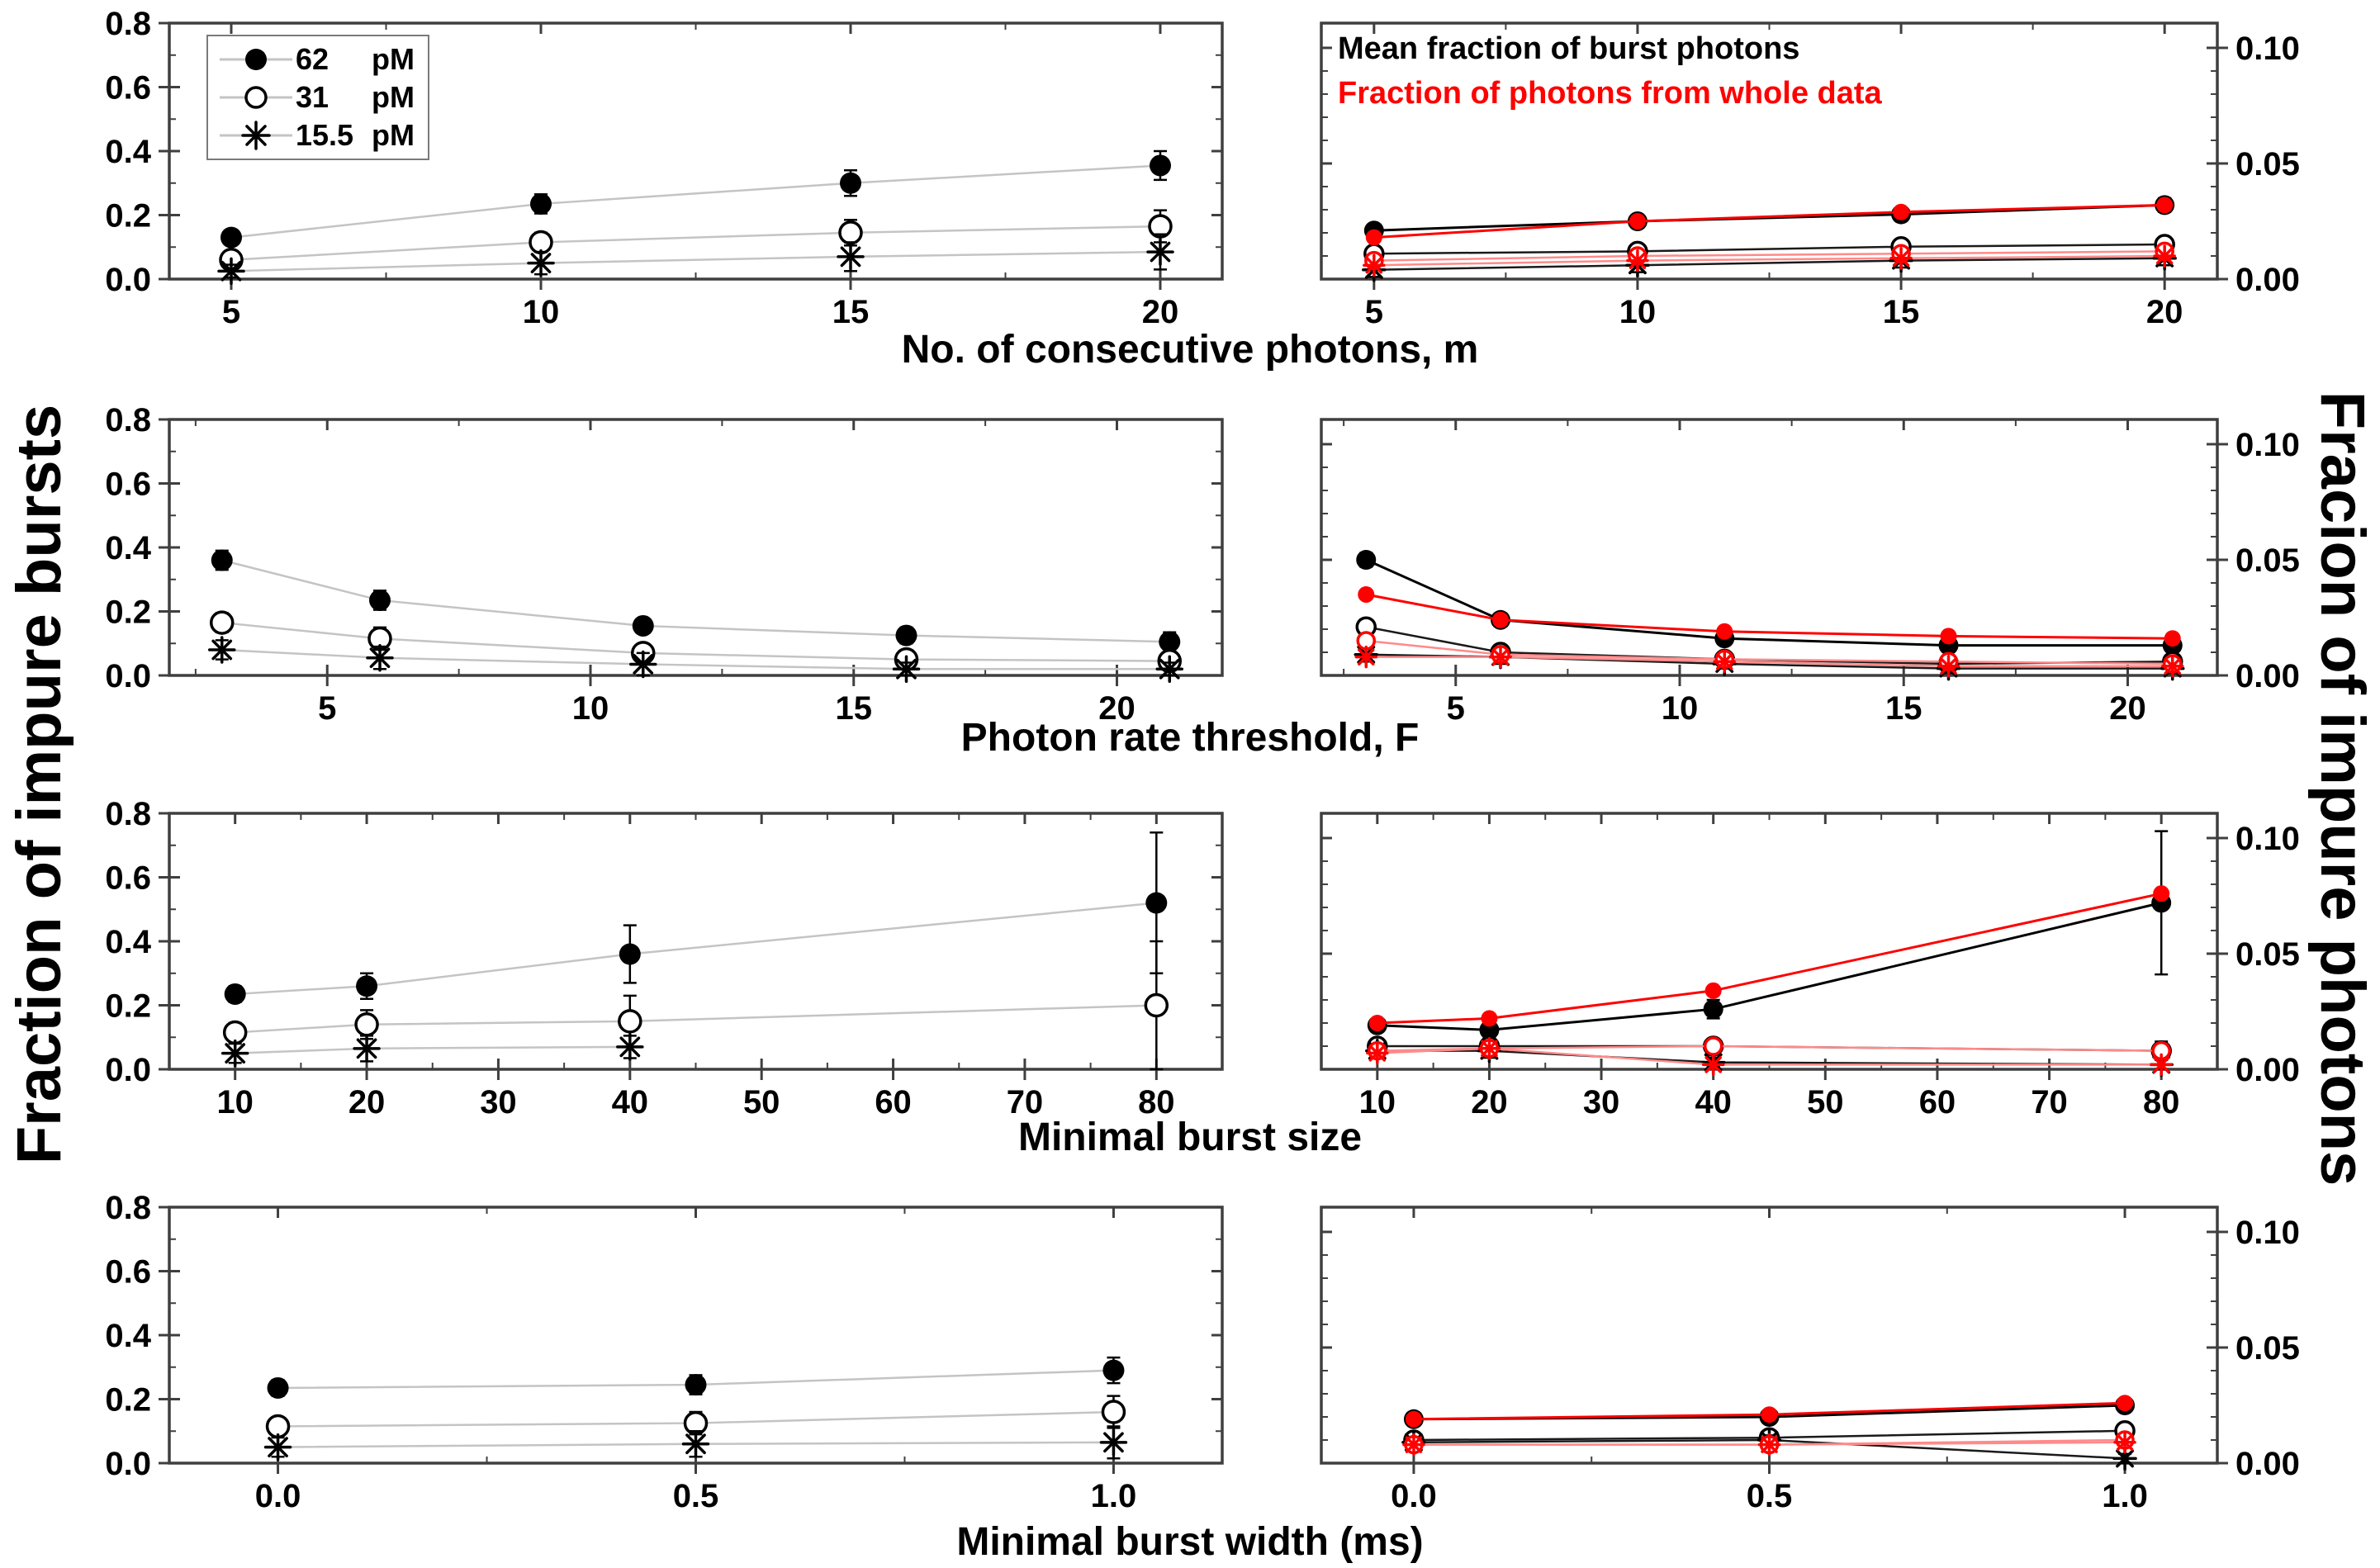 This screenshot has width=2380, height=1568. Describe the element at coordinates (1190, 738) in the screenshot. I see `x-axis-title-row2: Photon rate threshold, F` at that location.